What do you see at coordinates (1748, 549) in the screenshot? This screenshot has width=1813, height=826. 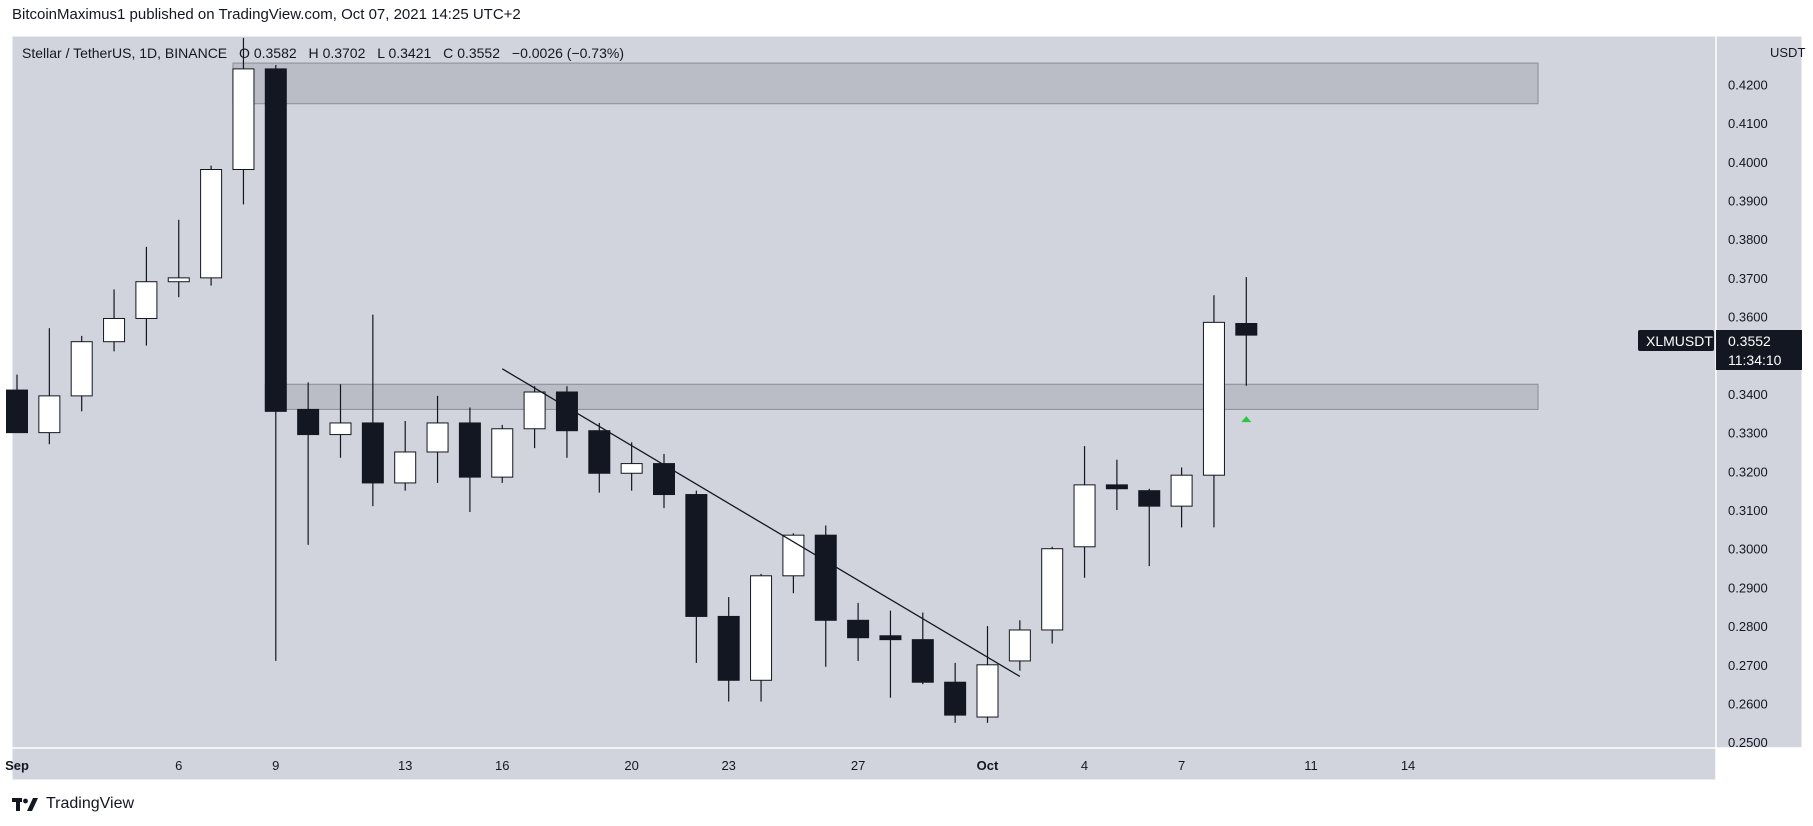 I see `price-tick-label: 0.3000` at bounding box center [1748, 549].